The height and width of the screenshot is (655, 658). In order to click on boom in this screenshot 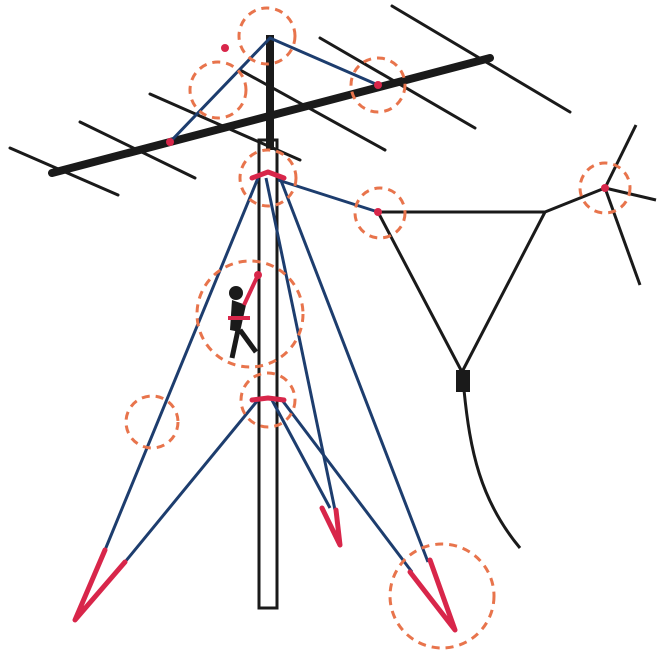, I will do `click(271, 115)`.